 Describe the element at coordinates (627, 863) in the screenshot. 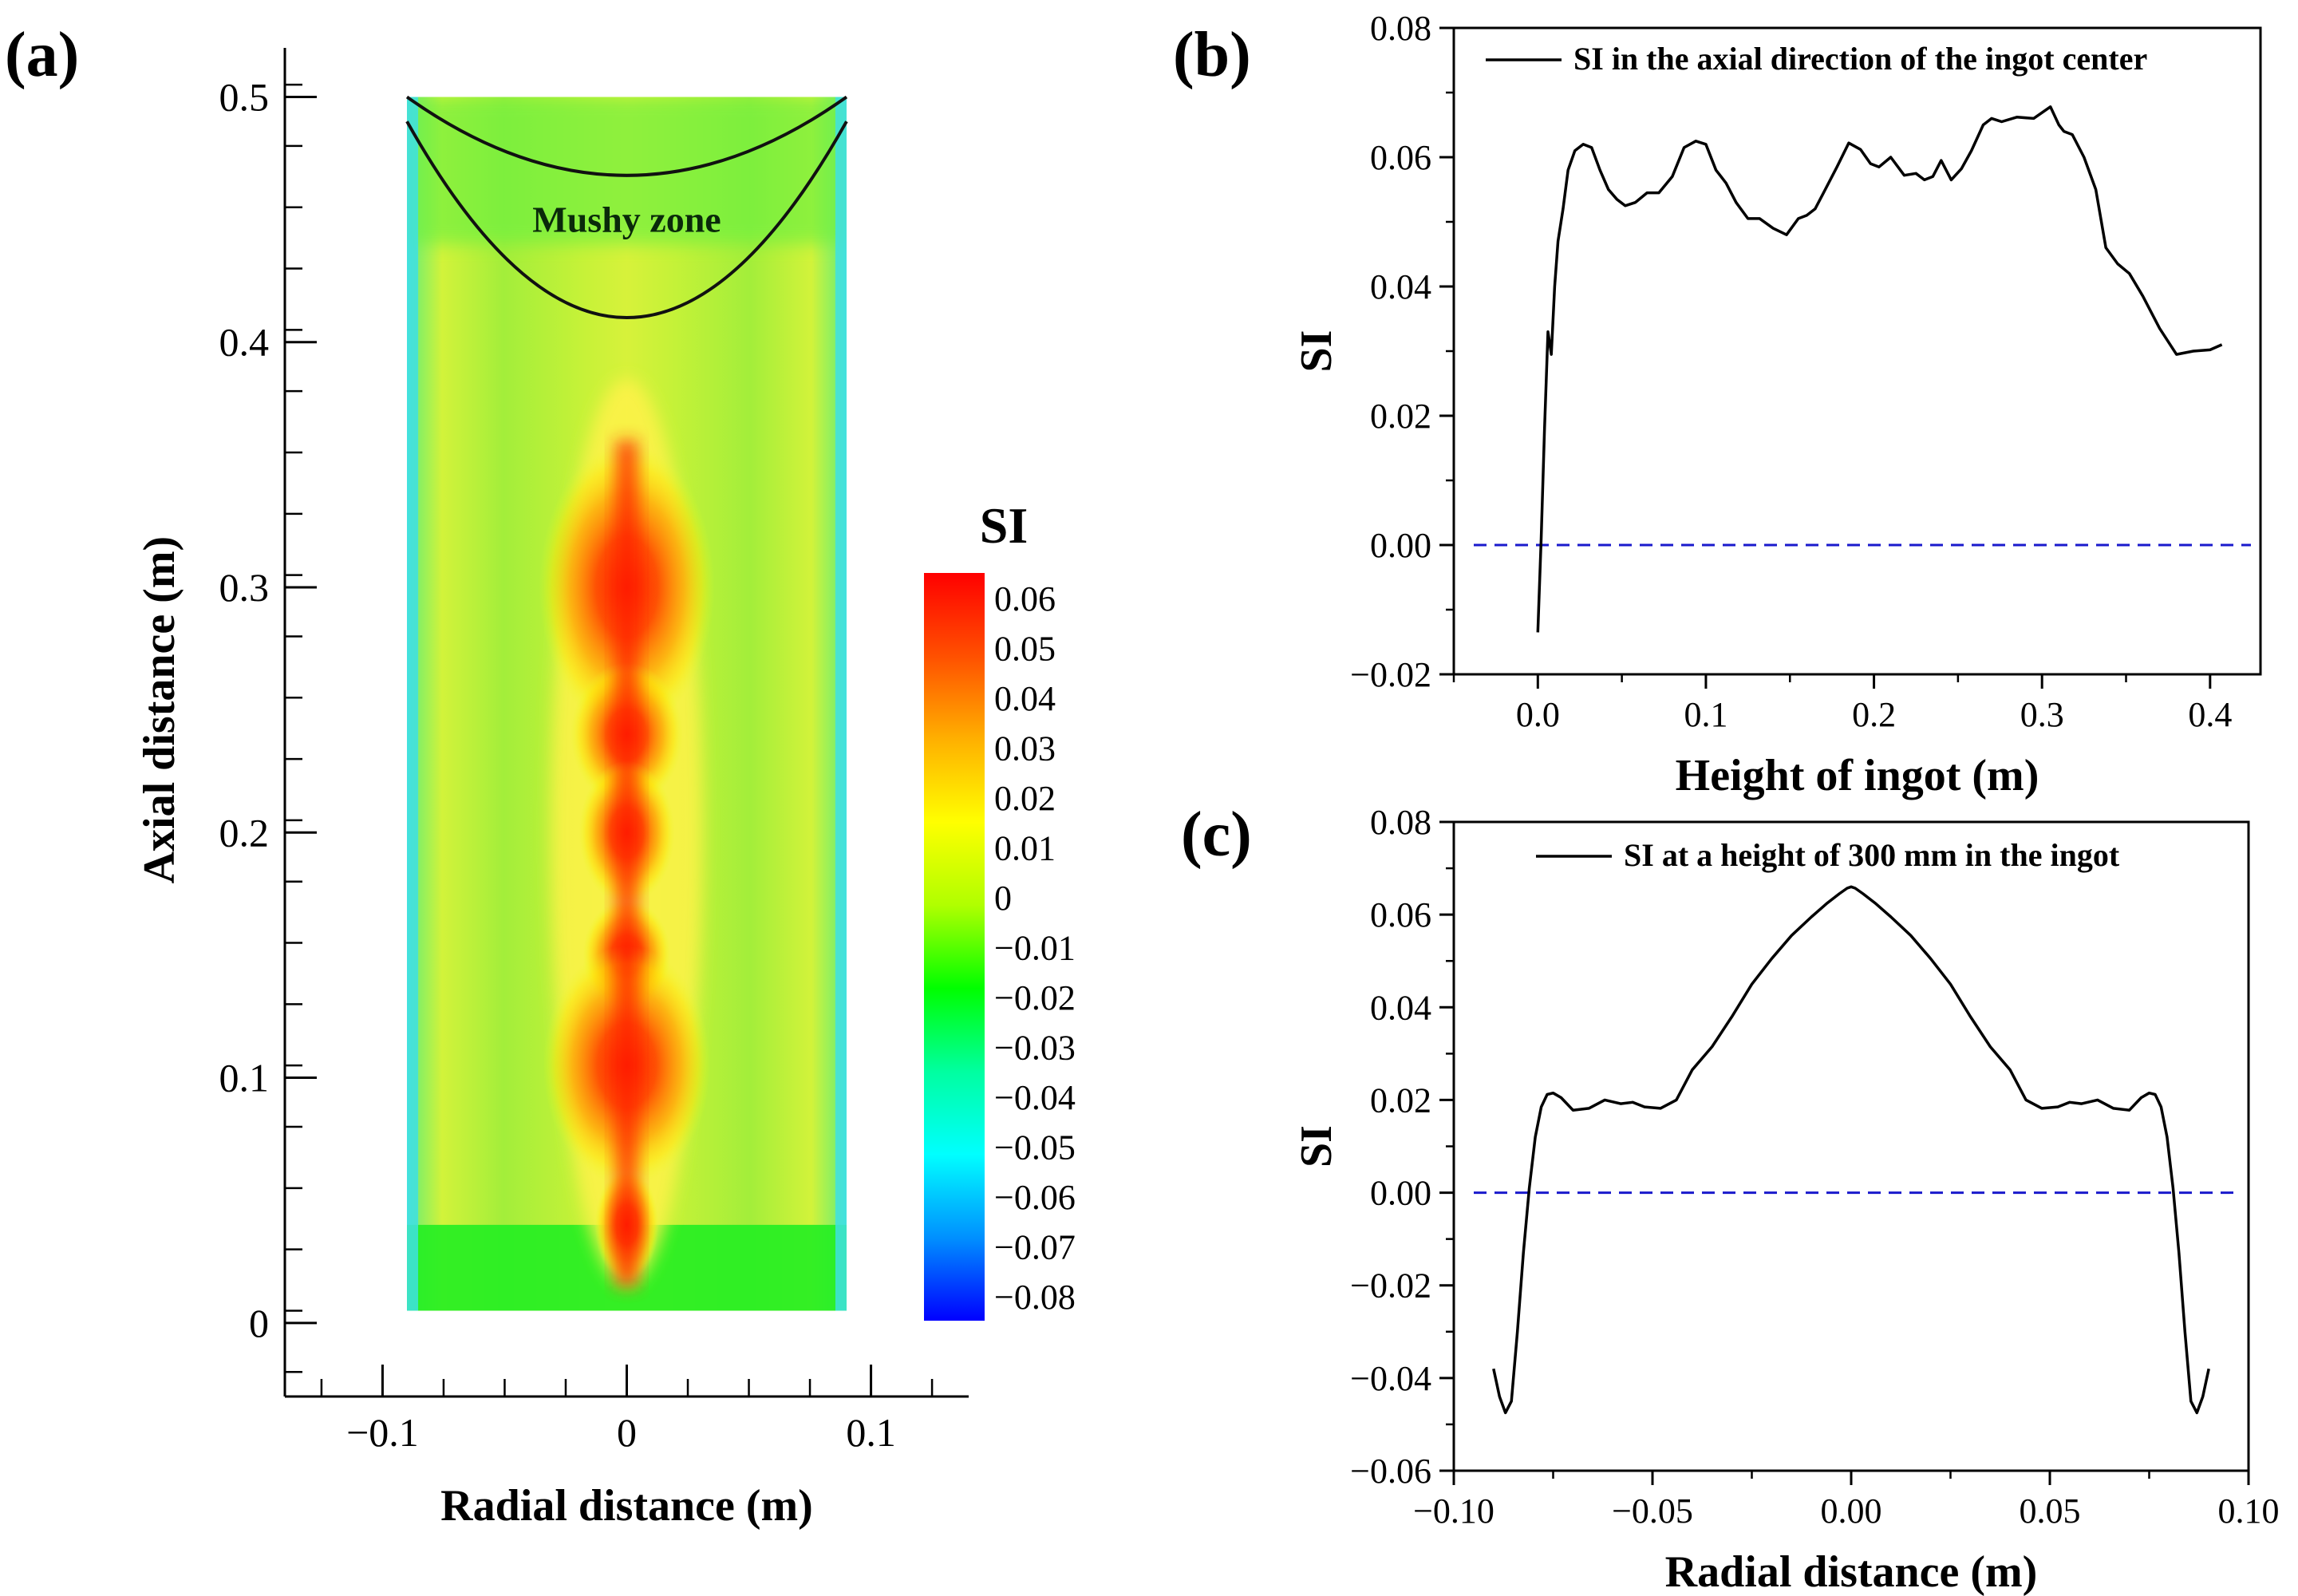

I see `heatmap-centerline` at that location.